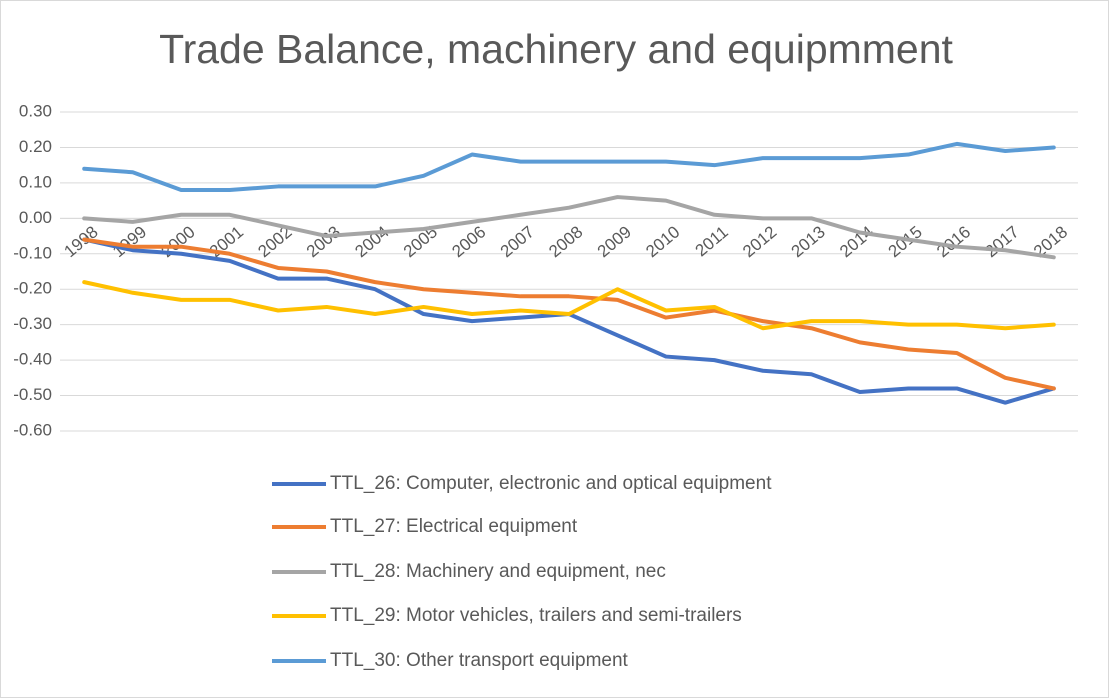  What do you see at coordinates (32, 359) in the screenshot?
I see `y-tick-label: -0.40` at bounding box center [32, 359].